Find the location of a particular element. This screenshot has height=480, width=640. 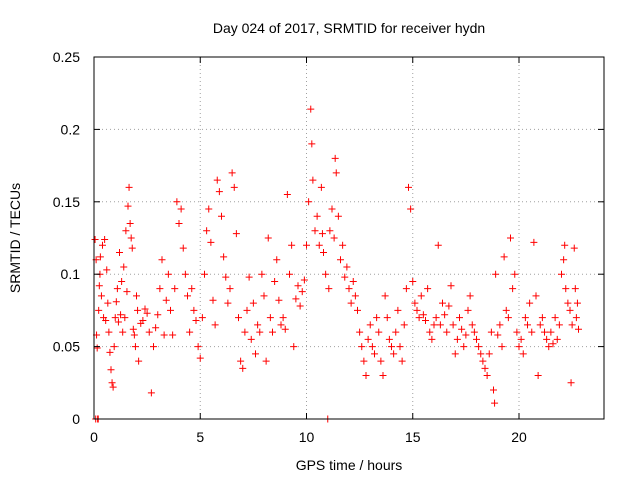

y-tick-label: 0.1 is located at coordinates (71, 274).